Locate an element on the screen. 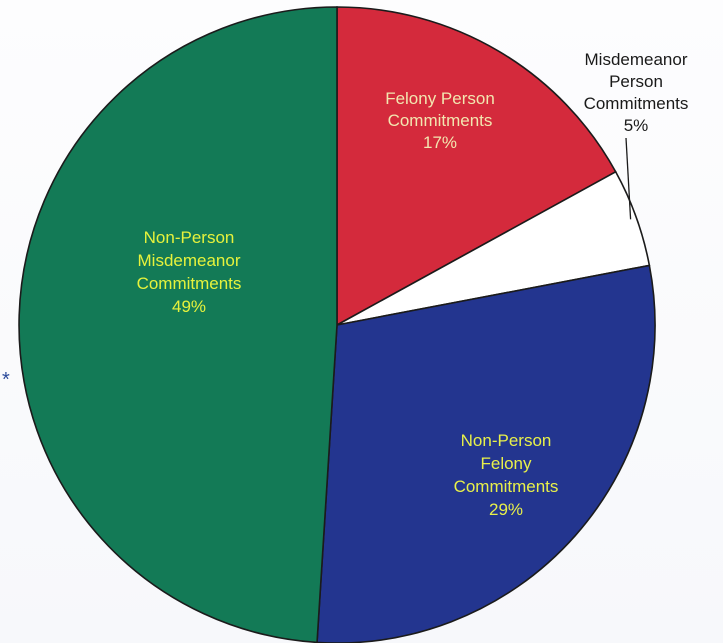 The width and height of the screenshot is (723, 643). label-line: Person is located at coordinates (636, 81).